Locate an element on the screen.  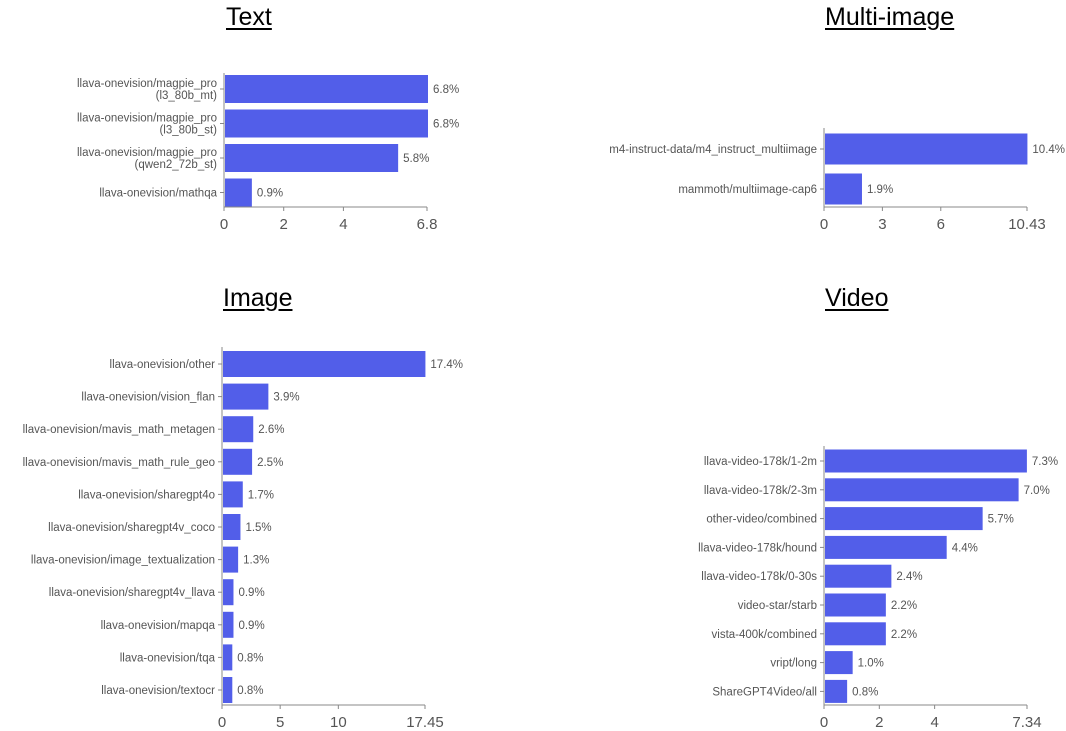
category-label-line: llava-onevision/tqa is located at coordinates (168, 658).